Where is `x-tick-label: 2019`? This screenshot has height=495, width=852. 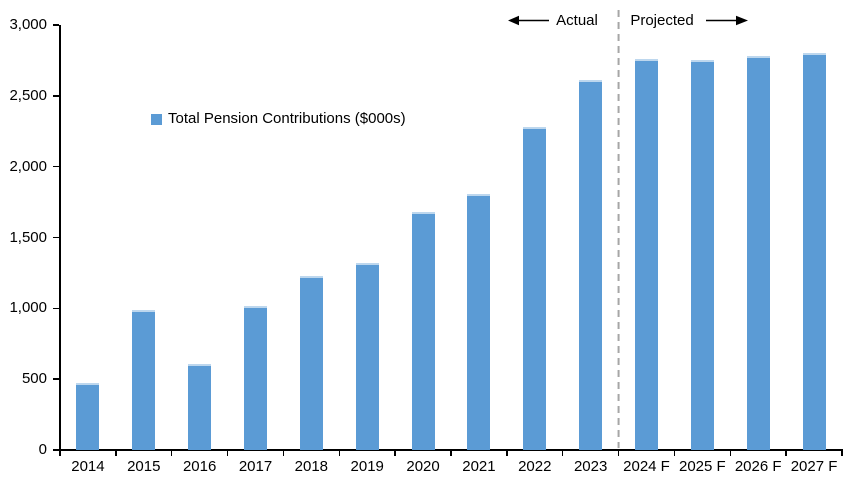 x-tick-label: 2019 is located at coordinates (367, 466).